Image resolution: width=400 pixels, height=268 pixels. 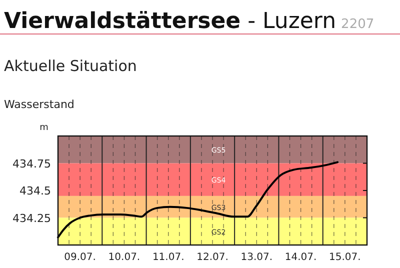 What do you see at coordinates (168, 257) in the screenshot?
I see `x-tick-label: 11.07.` at bounding box center [168, 257].